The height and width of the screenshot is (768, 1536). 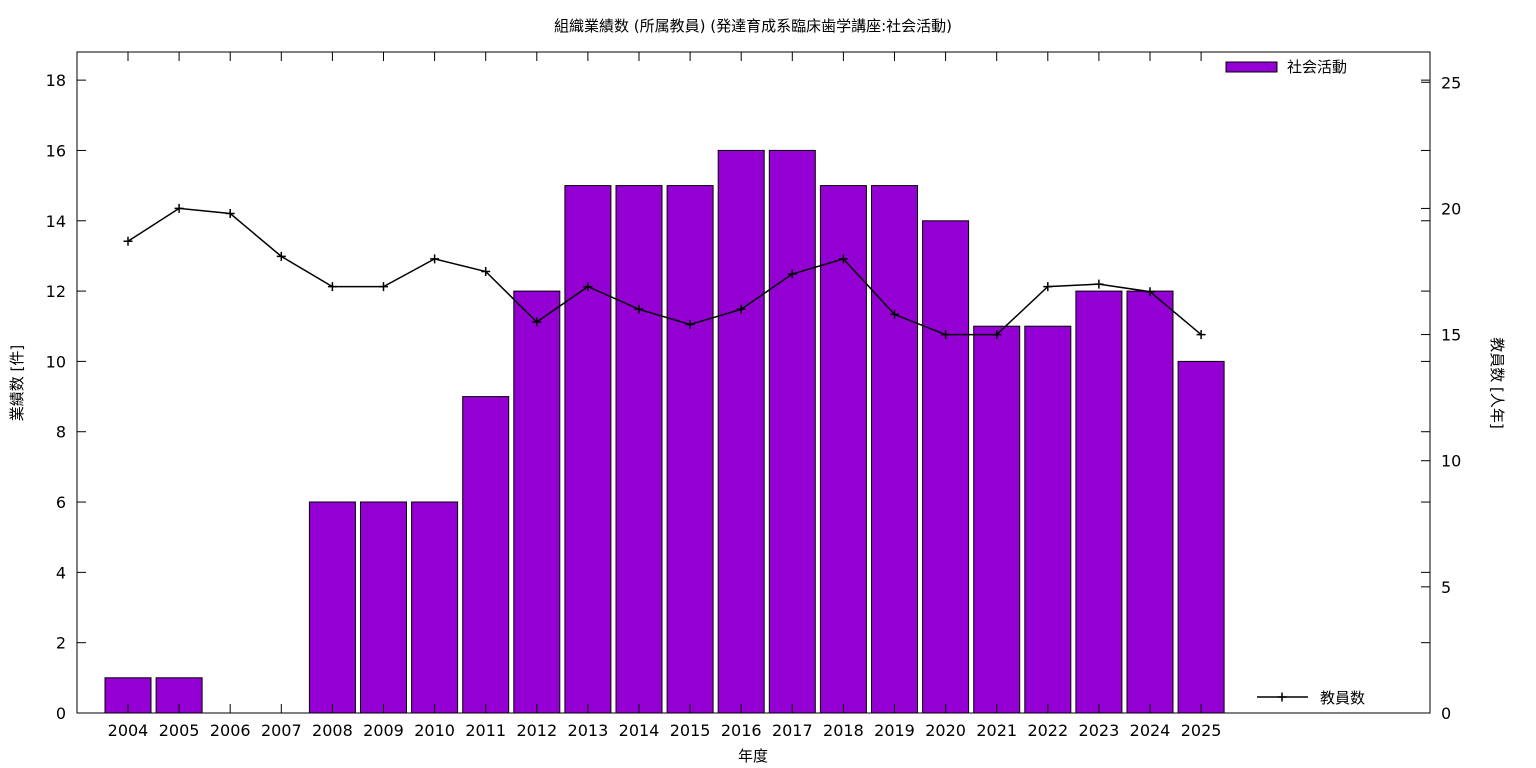 What do you see at coordinates (1451, 208) in the screenshot?
I see `y2-tick-label: 20` at bounding box center [1451, 208].